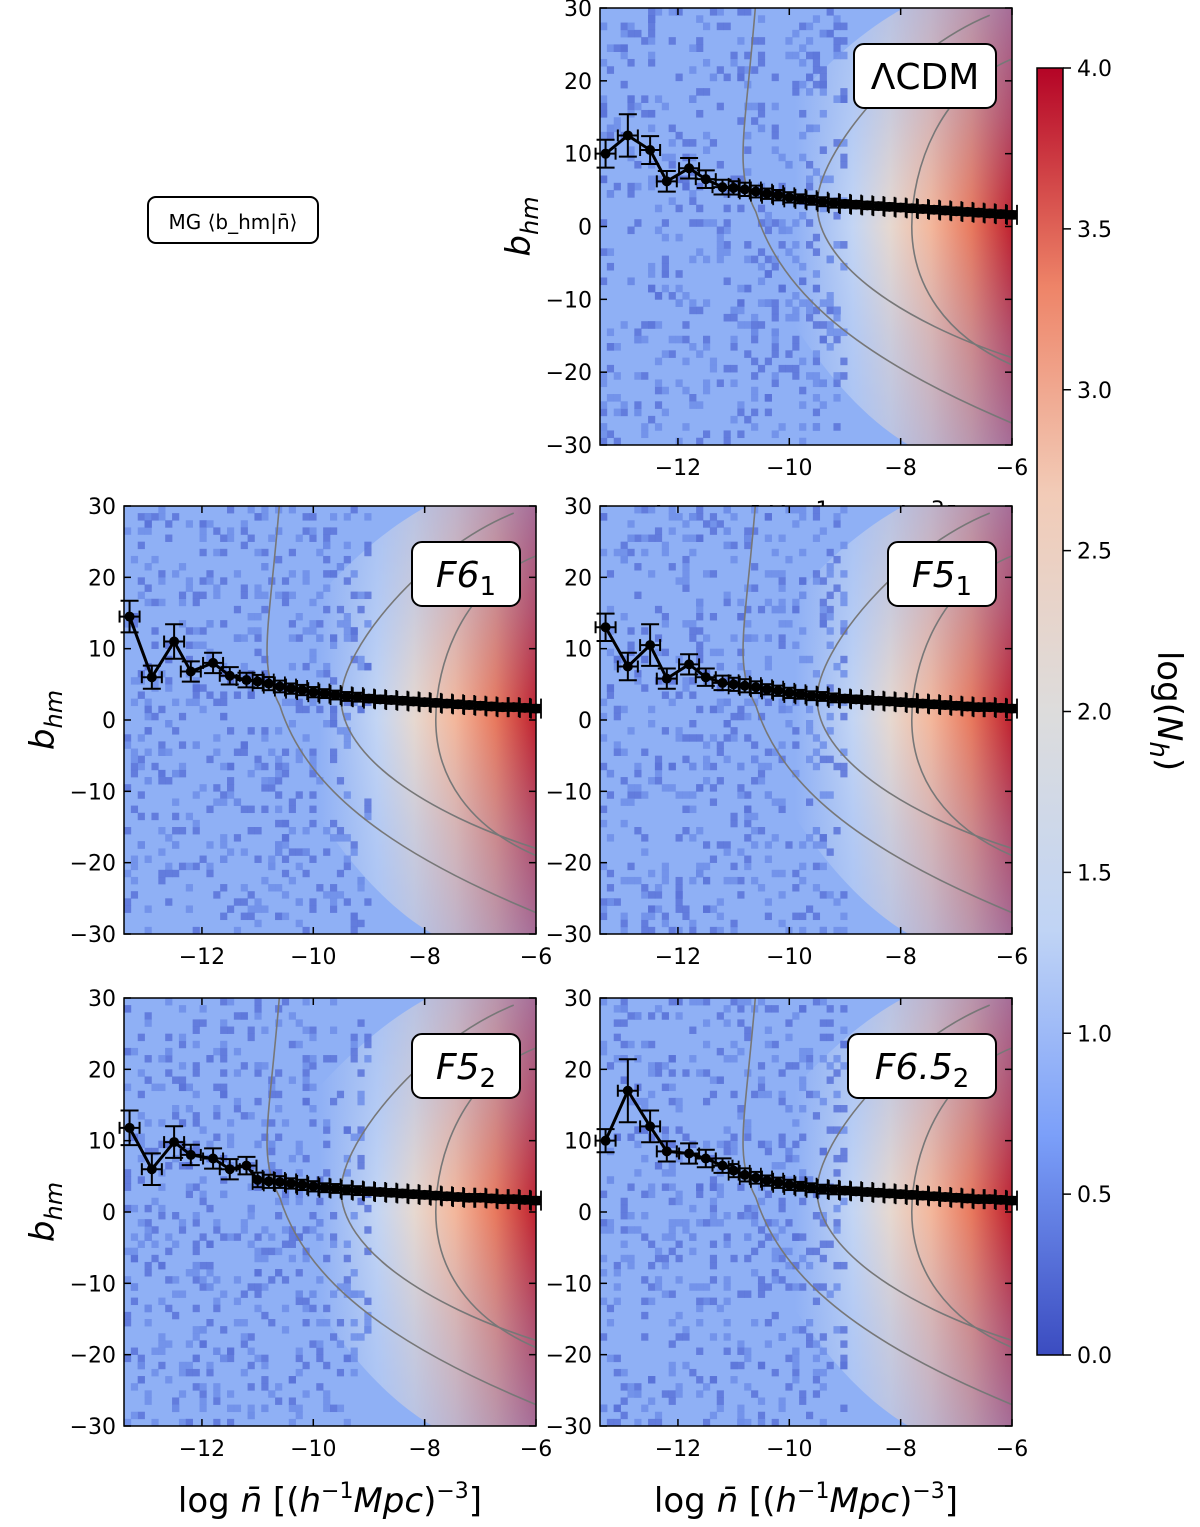  I want to click on y-tick-label: −20, so click(569, 1356).